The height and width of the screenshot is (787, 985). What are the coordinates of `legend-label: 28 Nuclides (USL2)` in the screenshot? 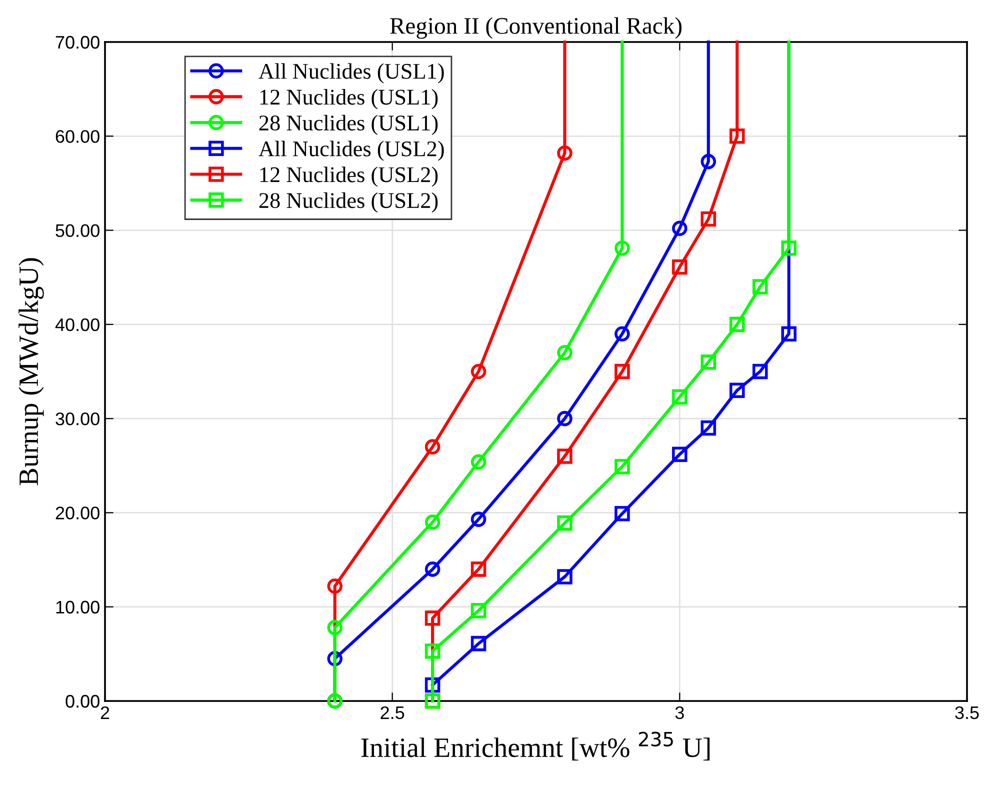 It's located at (348, 202).